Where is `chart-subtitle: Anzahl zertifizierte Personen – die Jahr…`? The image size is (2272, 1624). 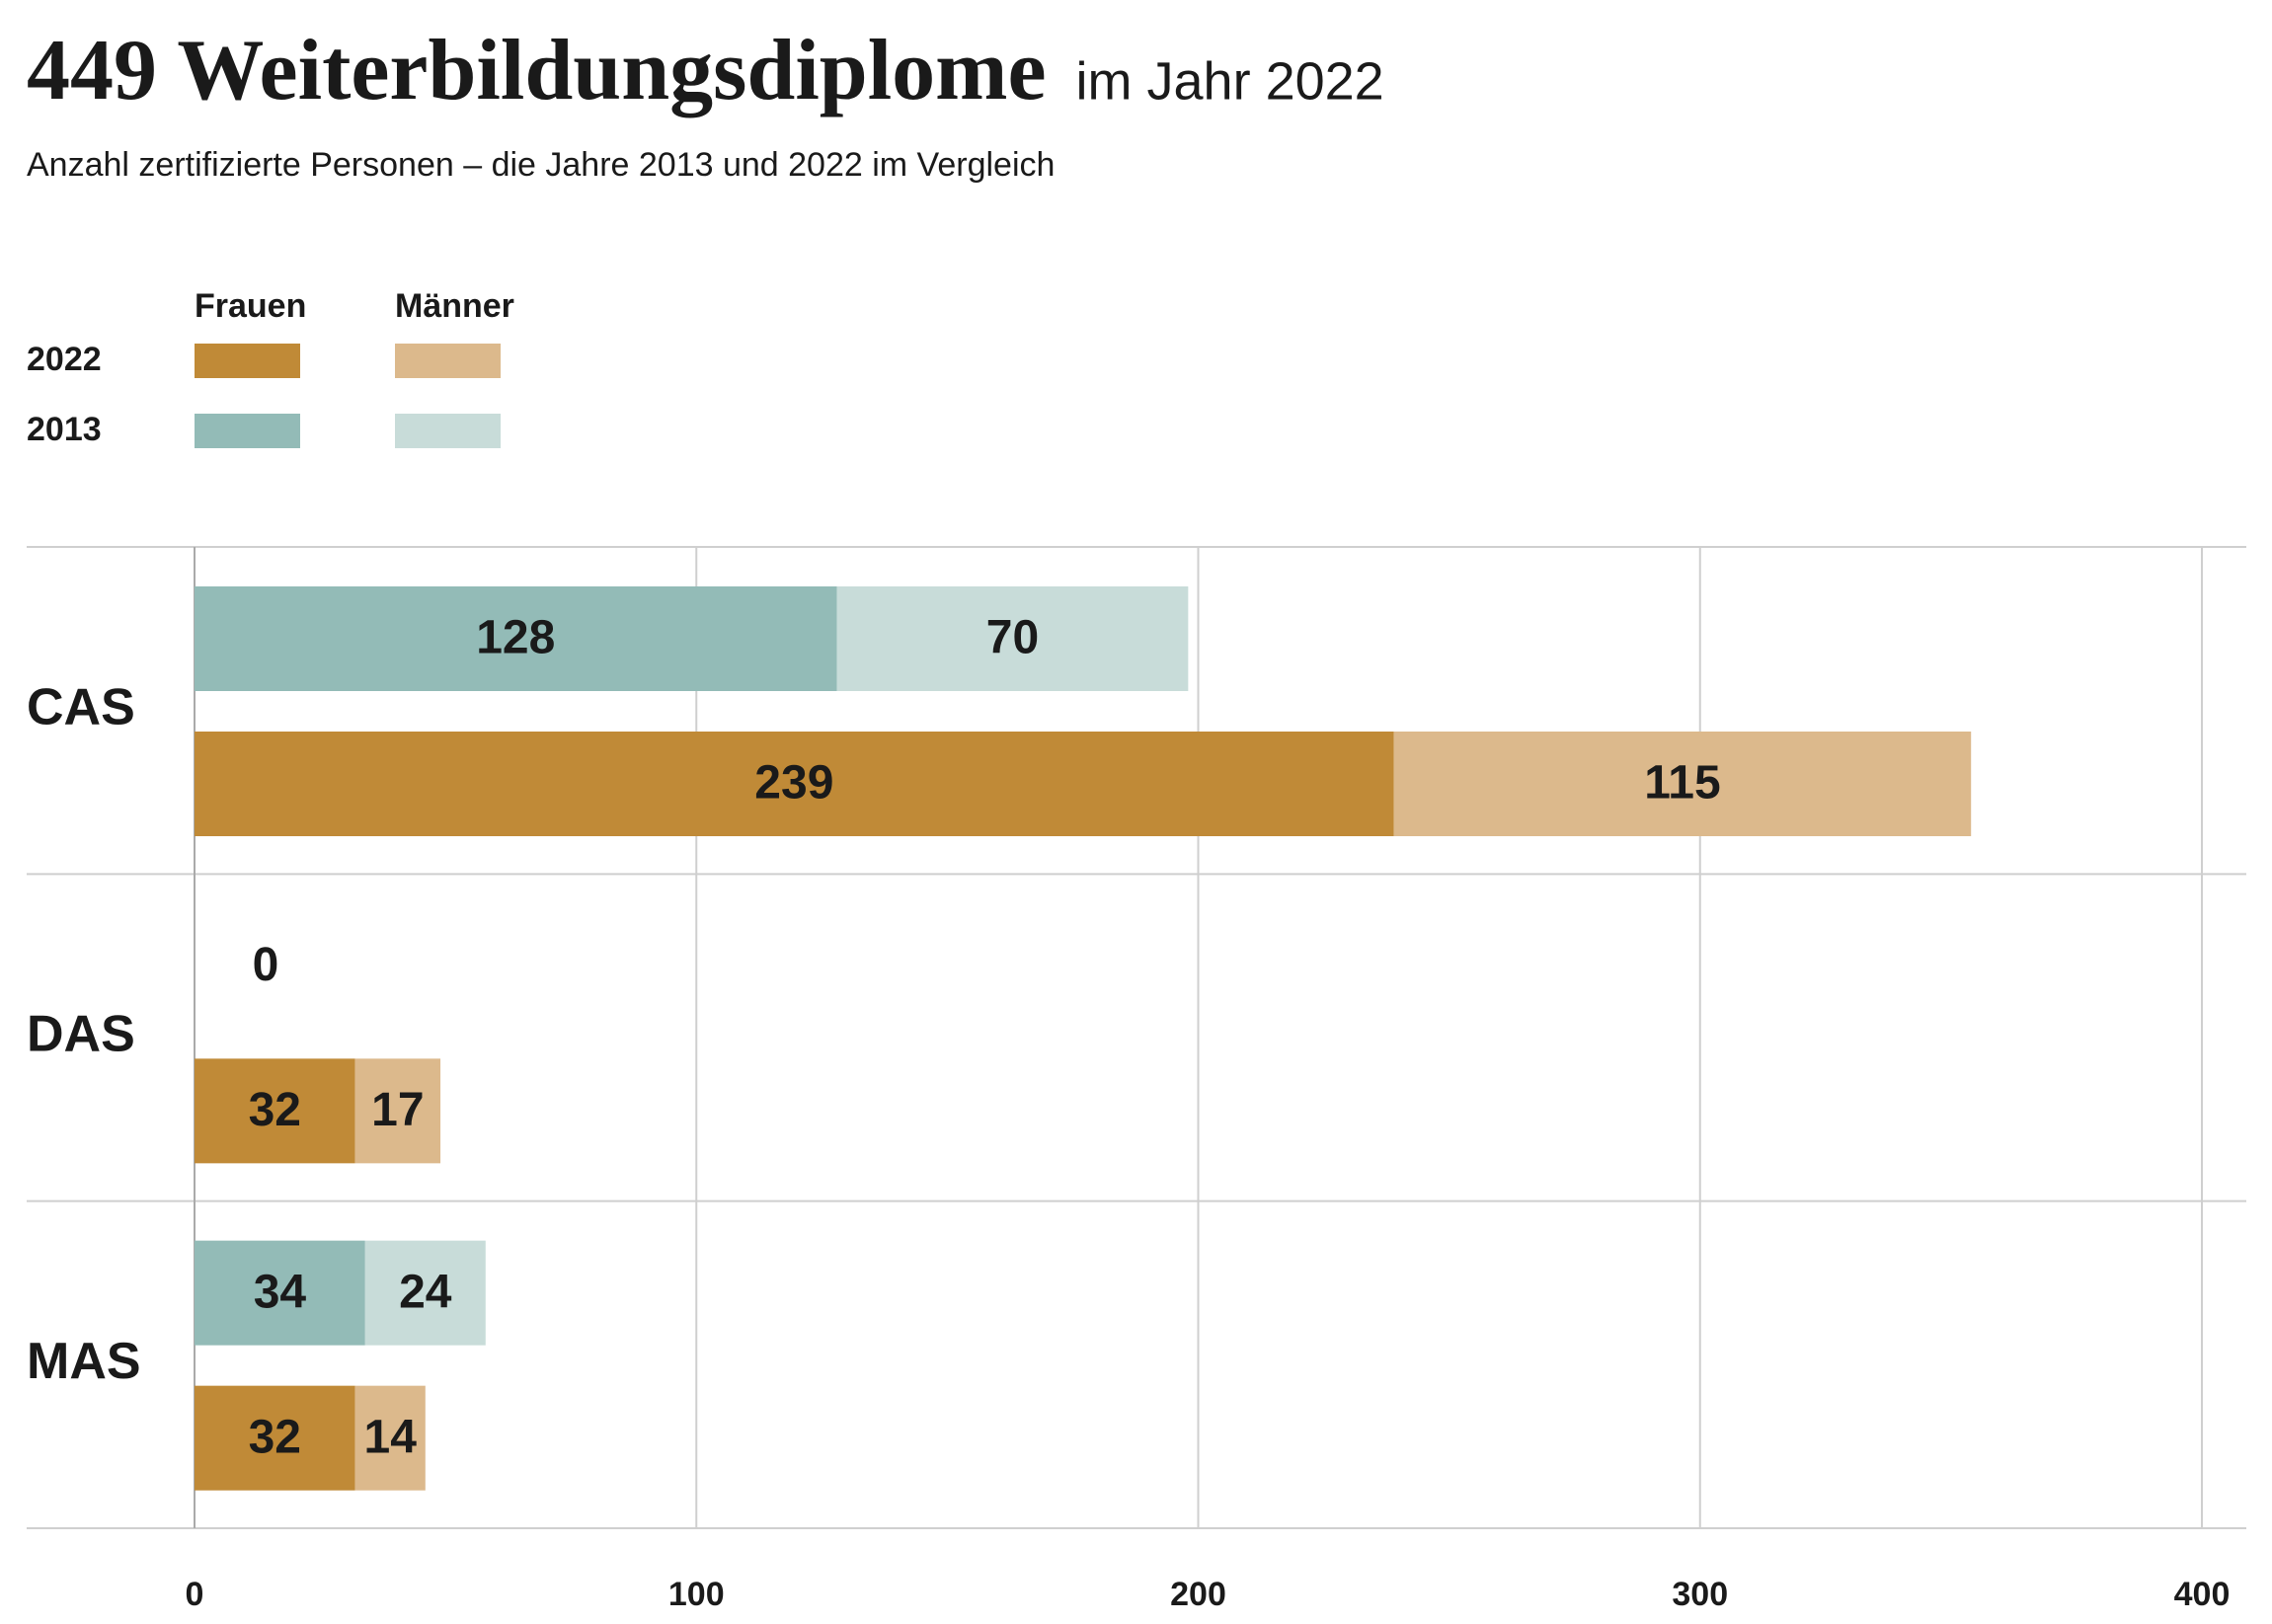 chart-subtitle: Anzahl zertifizierte Personen – die Jahr… is located at coordinates (541, 165).